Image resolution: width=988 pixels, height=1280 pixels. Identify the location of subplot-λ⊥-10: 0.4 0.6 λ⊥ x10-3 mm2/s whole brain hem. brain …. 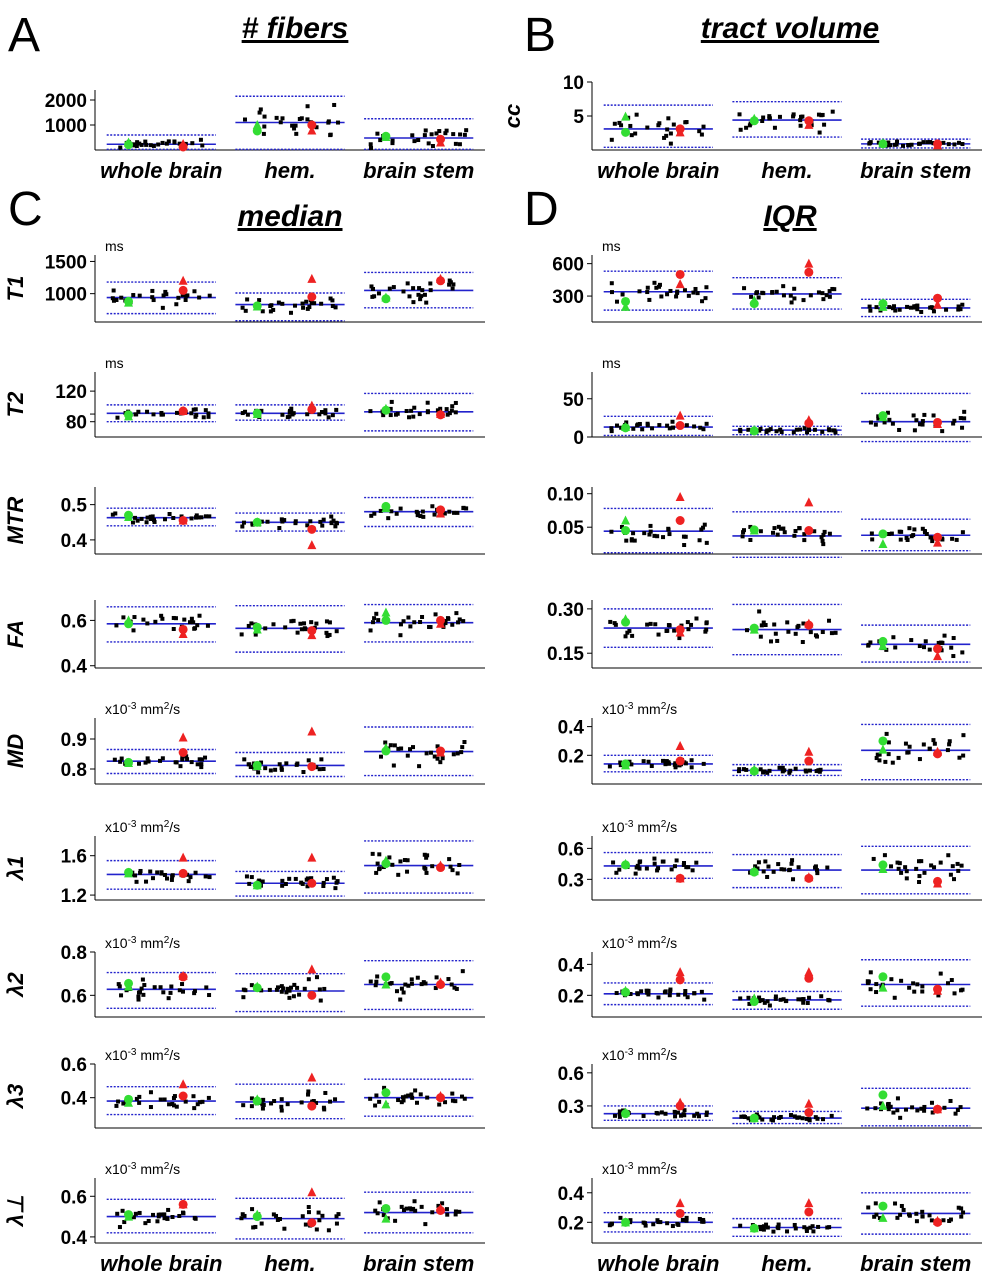
(244, 1218).